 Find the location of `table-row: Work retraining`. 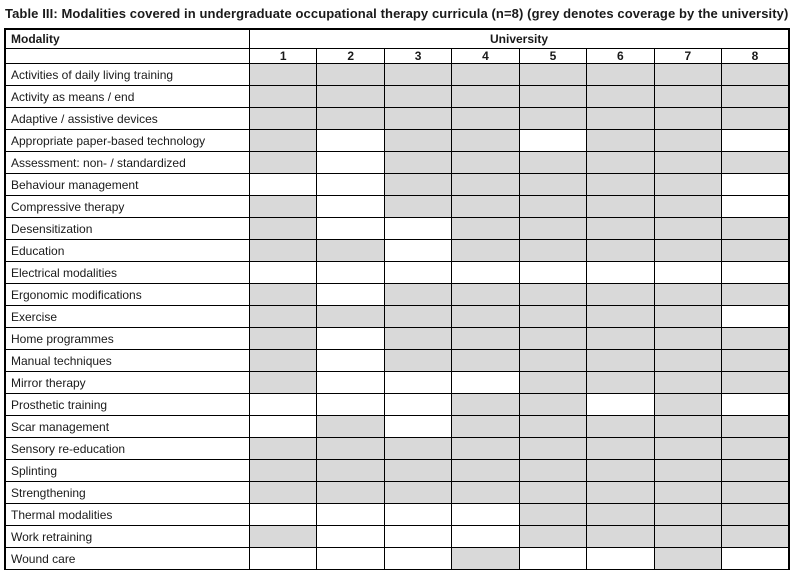

table-row: Work retraining is located at coordinates (397, 536).